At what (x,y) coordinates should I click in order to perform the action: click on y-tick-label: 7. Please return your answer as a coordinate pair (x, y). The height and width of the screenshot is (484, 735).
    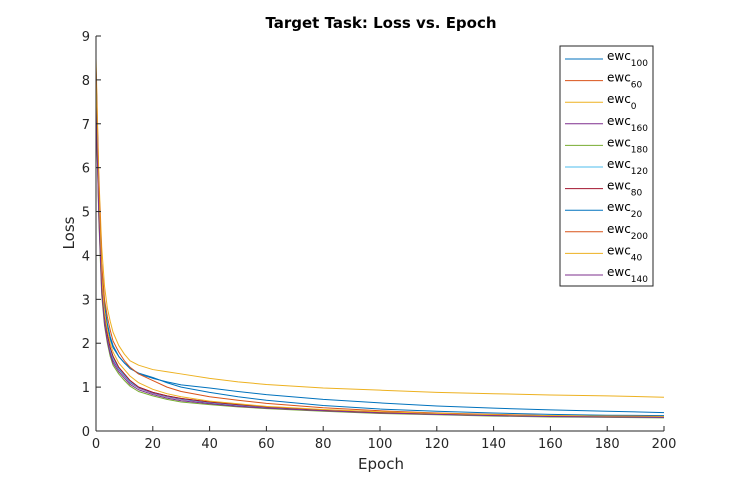
    Looking at the image, I should click on (86, 125).